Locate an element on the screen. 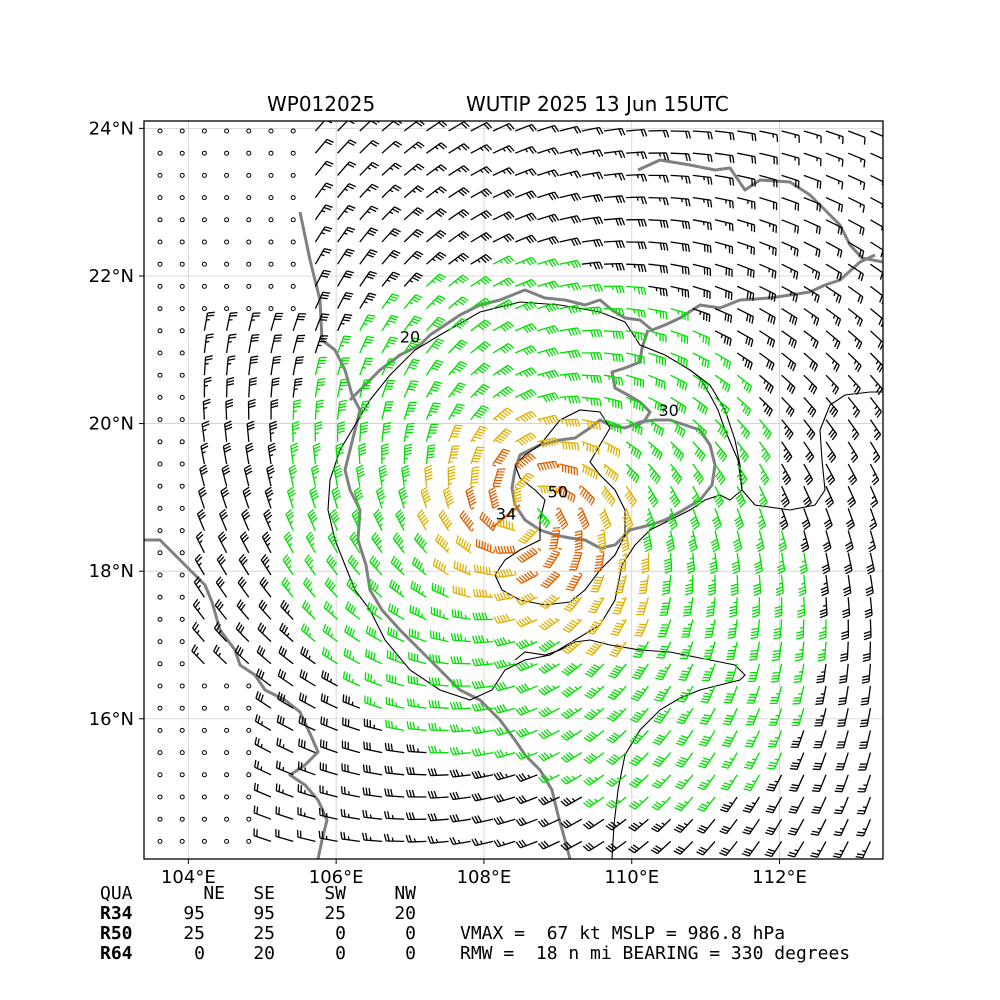 This screenshot has height=1000, width=1000. lat-tick-label: 20°N is located at coordinates (111, 424).